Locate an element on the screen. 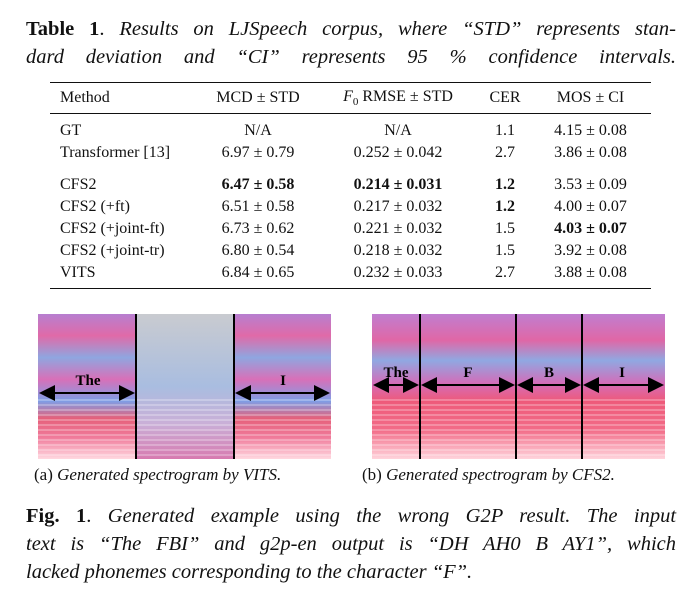 The image size is (696, 602). table-cell: 1.1 is located at coordinates (505, 130).